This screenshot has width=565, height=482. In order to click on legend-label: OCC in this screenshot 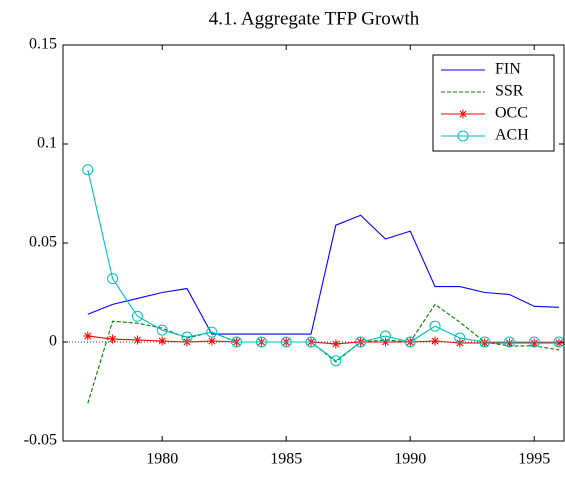, I will do `click(511, 113)`.